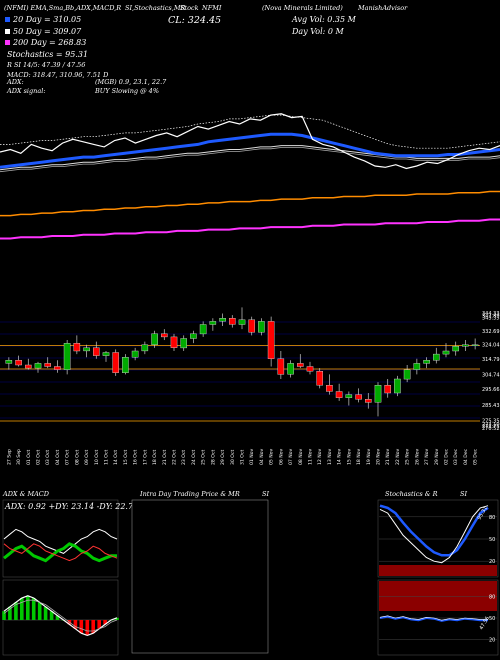 The width and height of the screenshot is (500, 660). Describe the element at coordinates (272, 456) in the screenshot. I see `date-tick-label: 05 Nov` at that location.